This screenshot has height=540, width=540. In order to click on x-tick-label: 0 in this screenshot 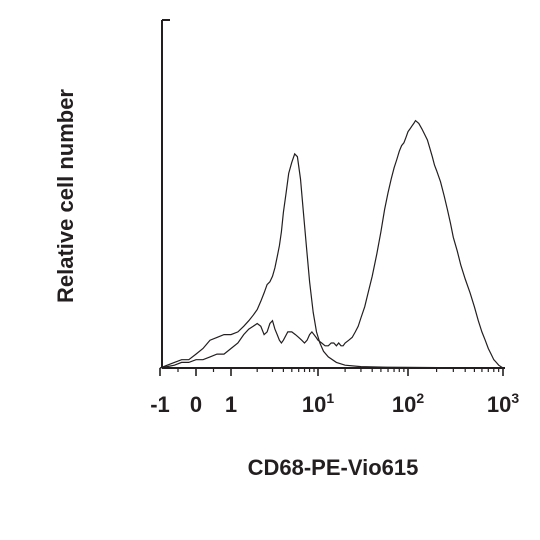, I will do `click(196, 404)`.